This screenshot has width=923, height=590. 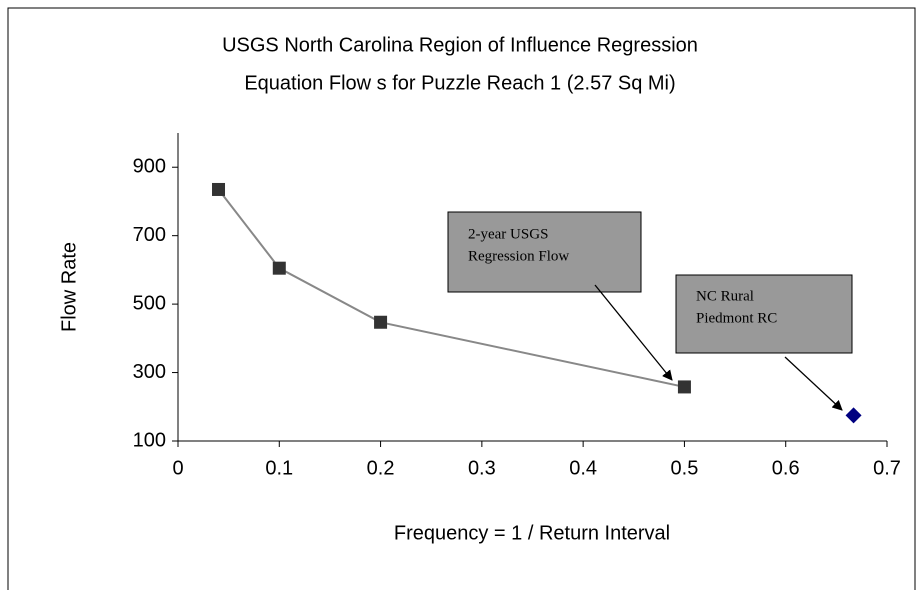 What do you see at coordinates (381, 468) in the screenshot?
I see `x-tick-label: 0.2` at bounding box center [381, 468].